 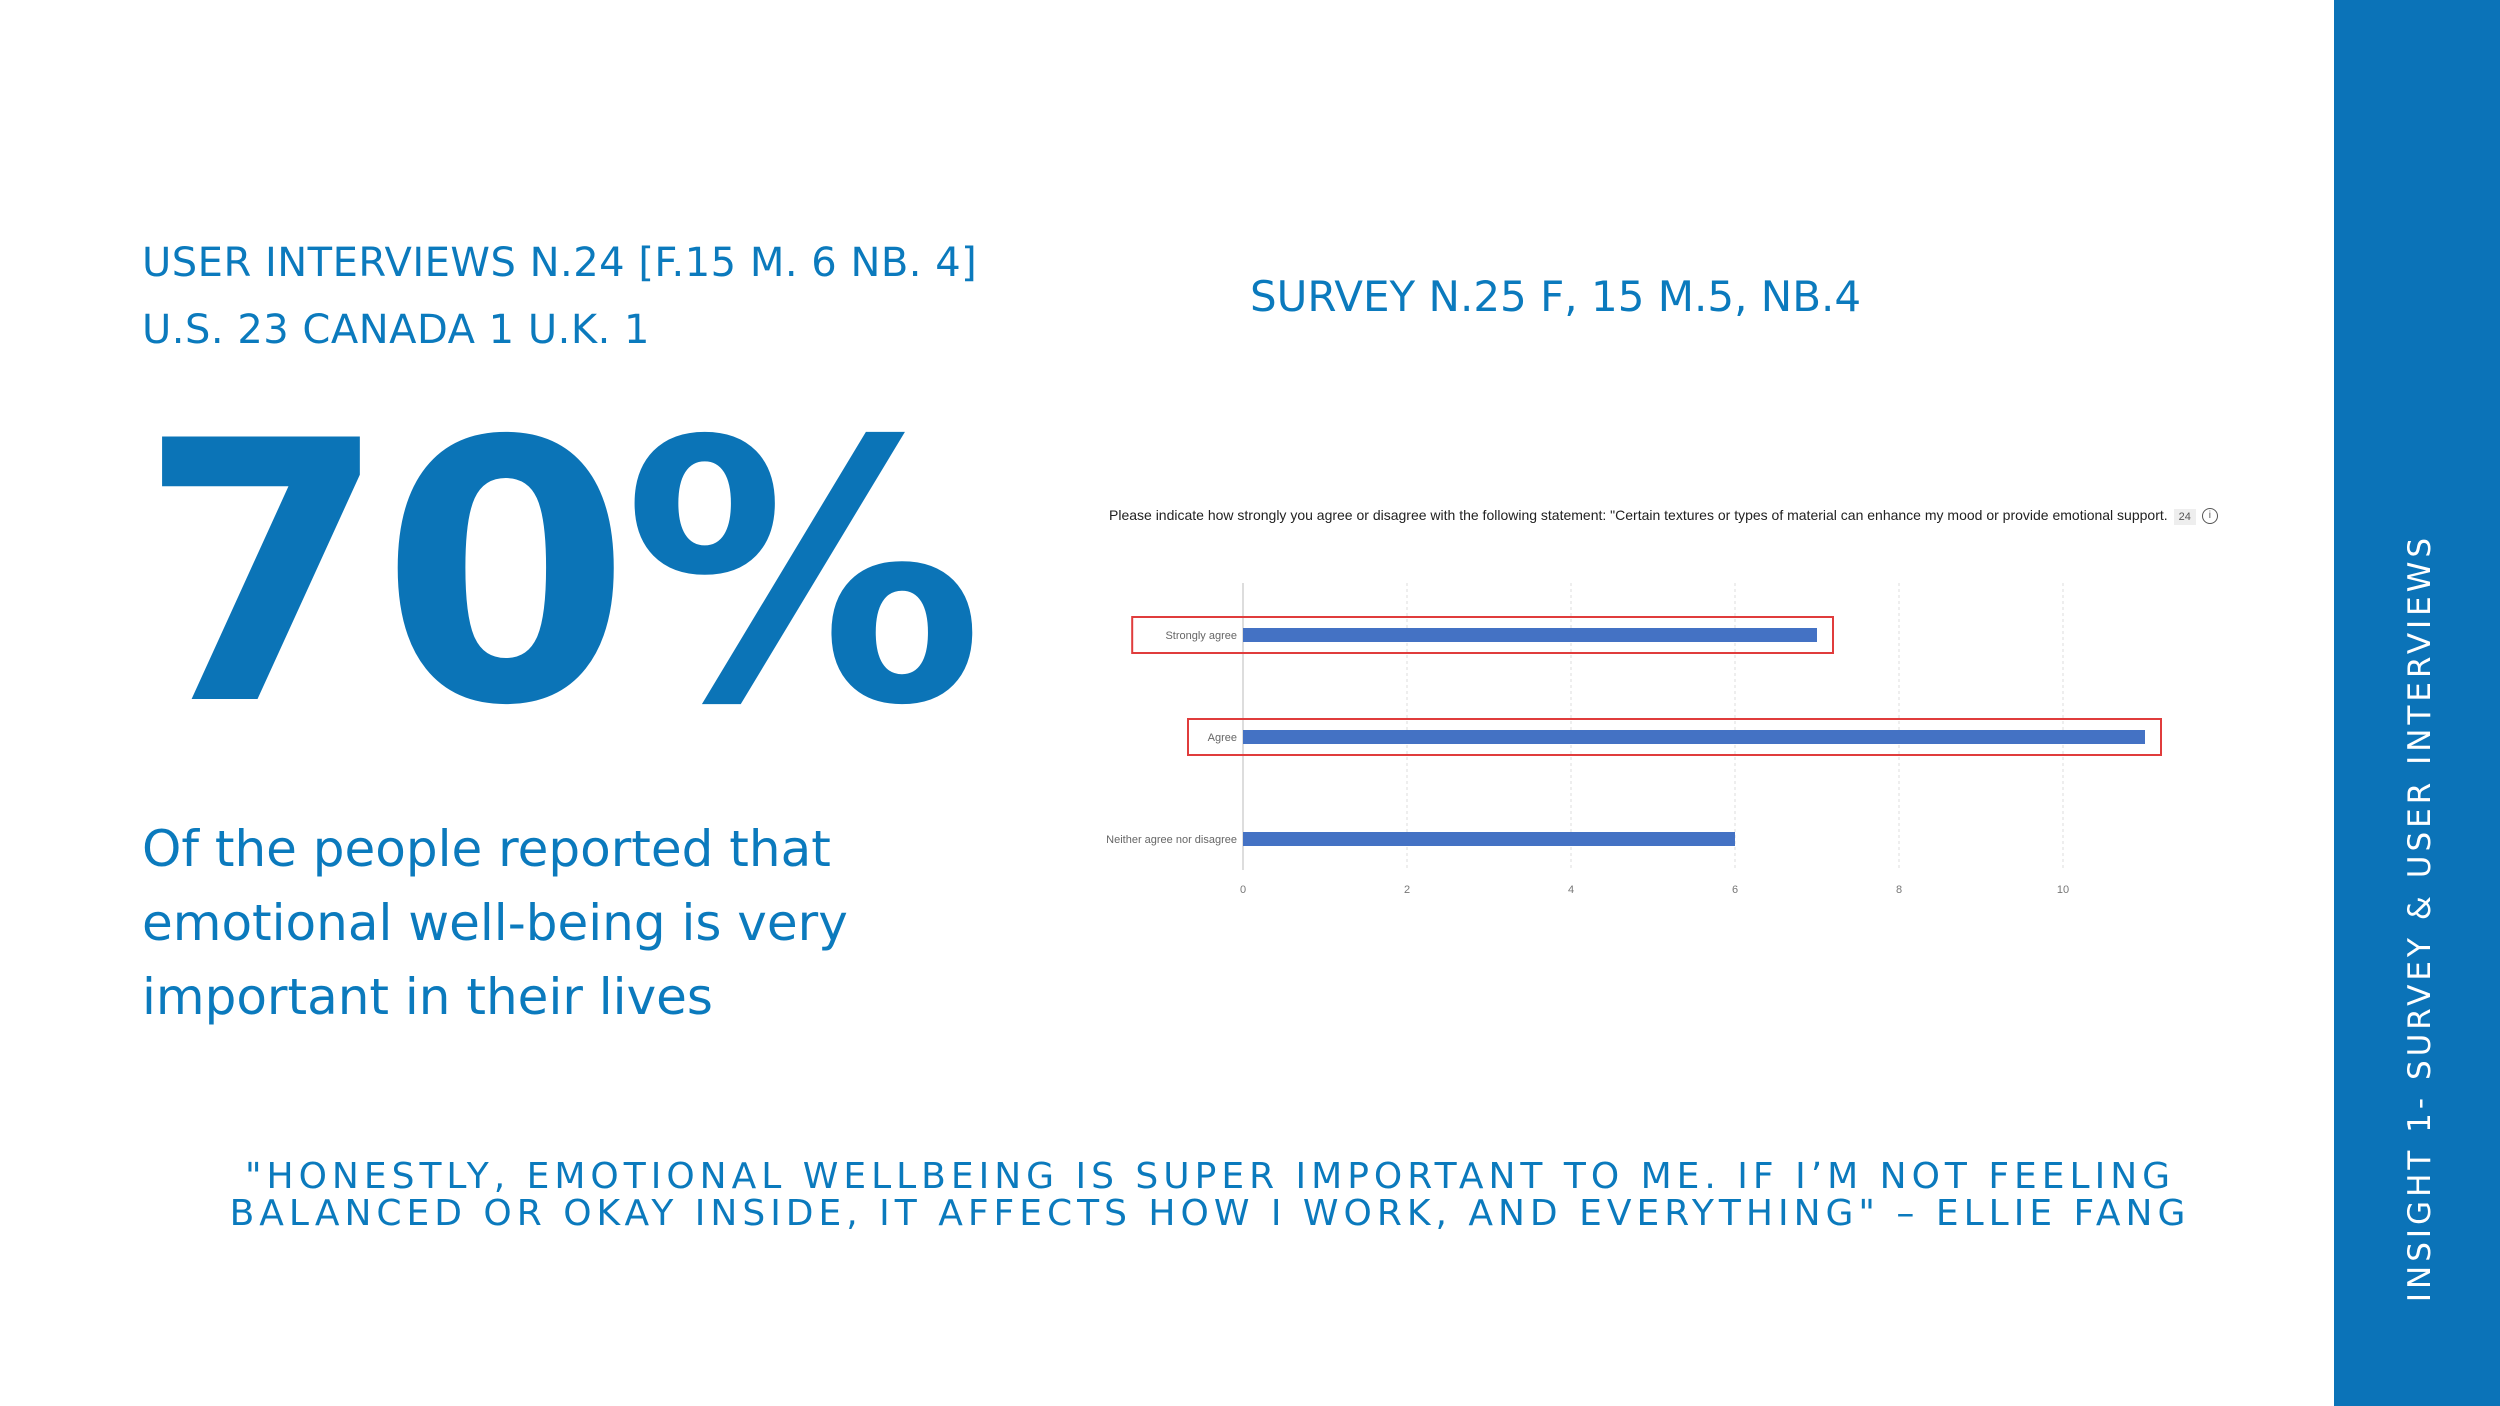 I want to click on stat-value: 70%, so click(x=561, y=574).